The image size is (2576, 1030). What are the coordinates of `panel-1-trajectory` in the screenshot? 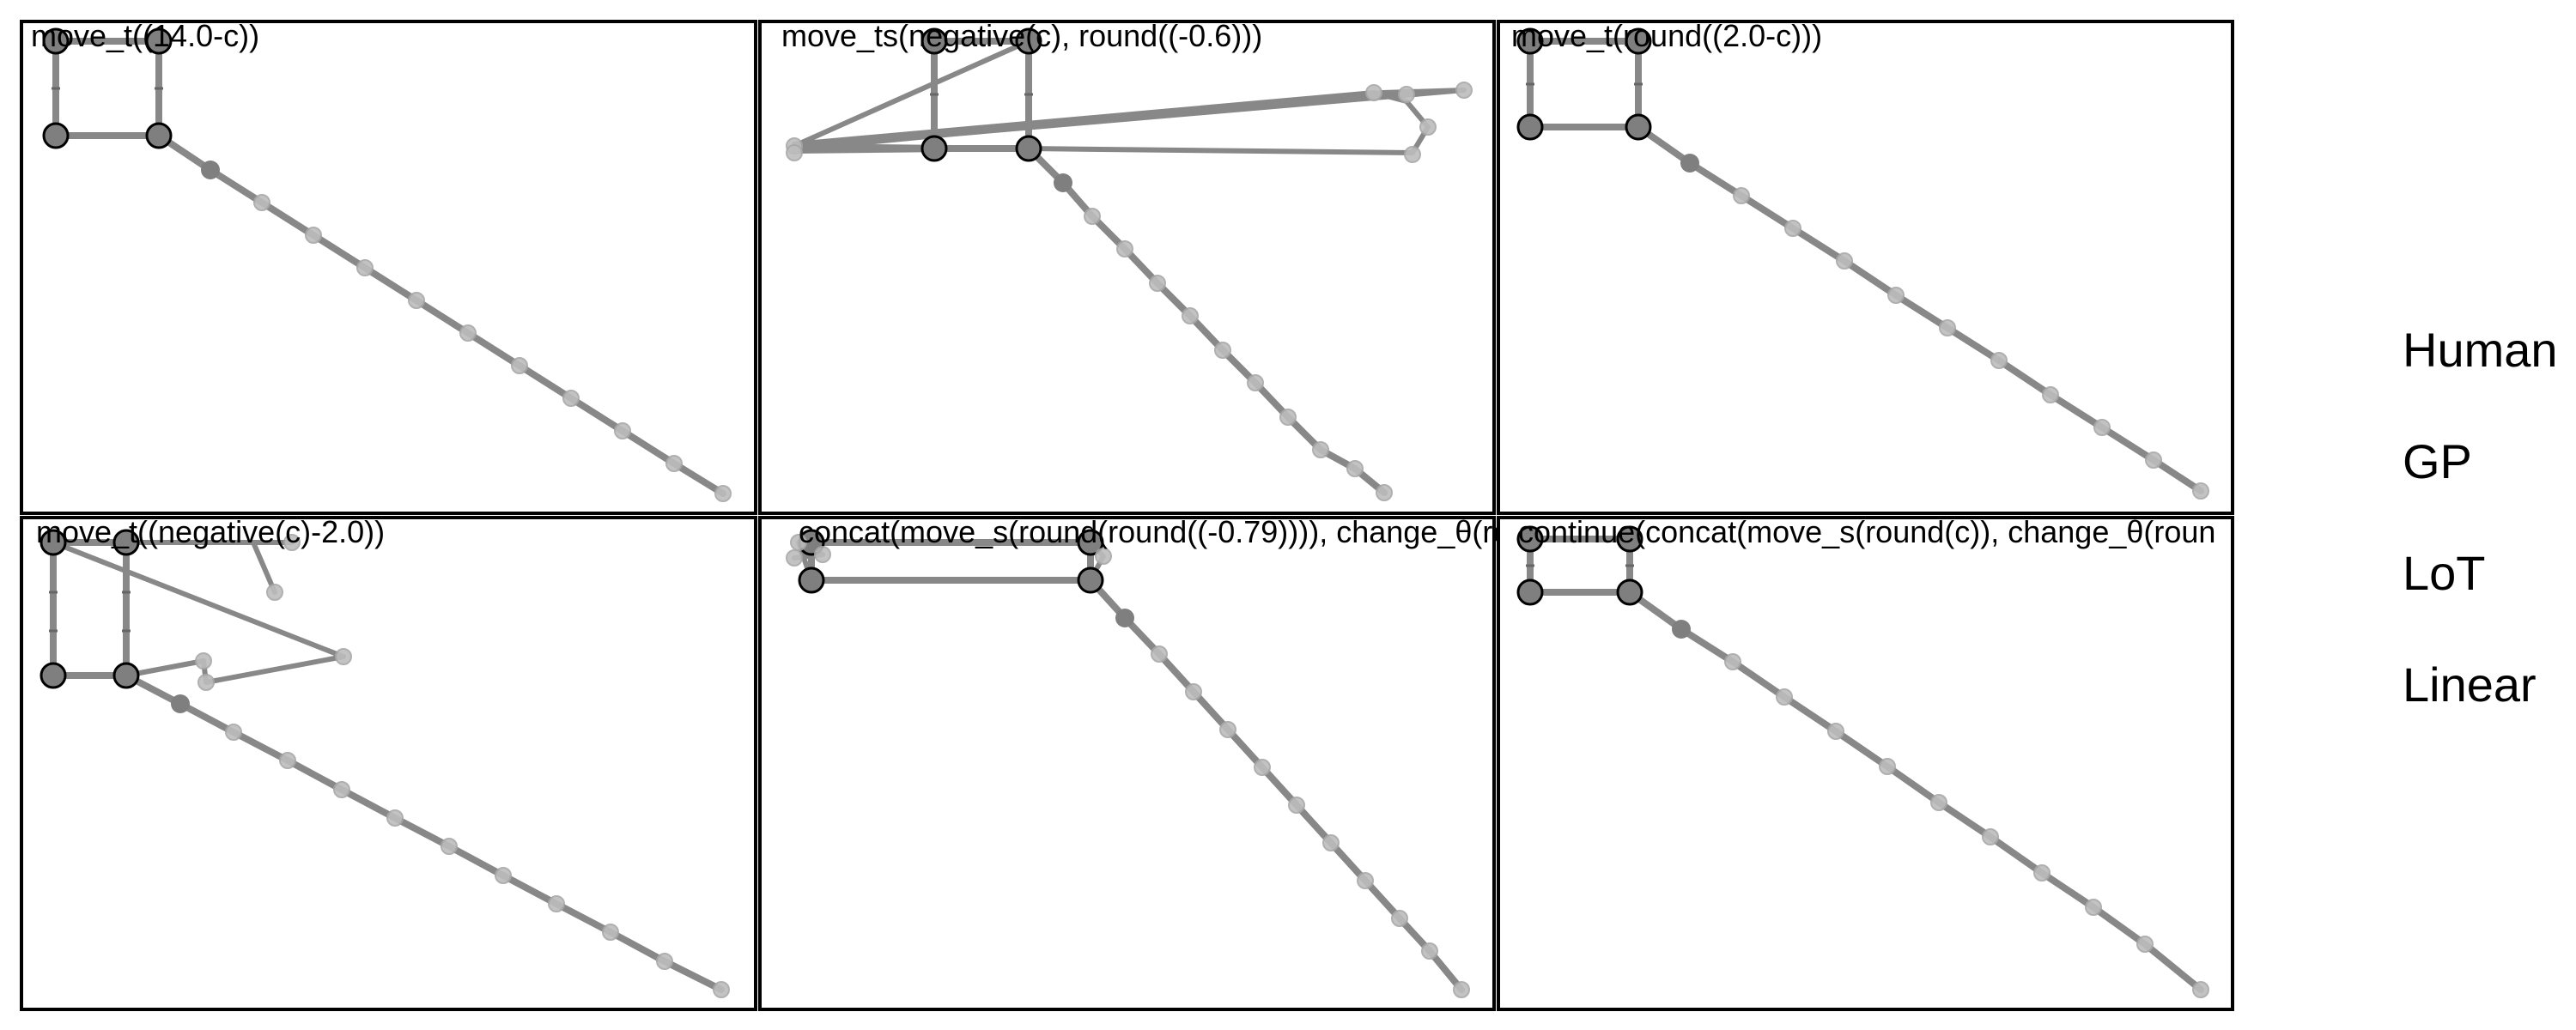 It's located at (441, 314).